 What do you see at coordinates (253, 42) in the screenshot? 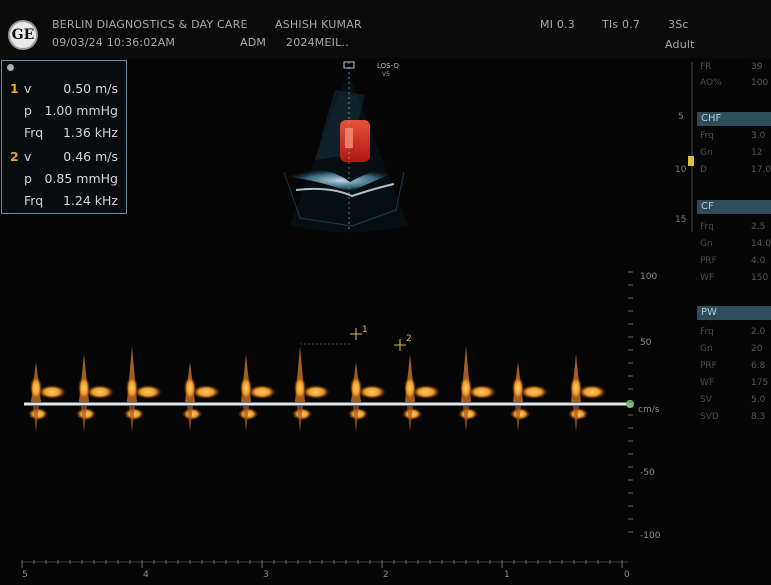
I see `operator-label: ADM` at bounding box center [253, 42].